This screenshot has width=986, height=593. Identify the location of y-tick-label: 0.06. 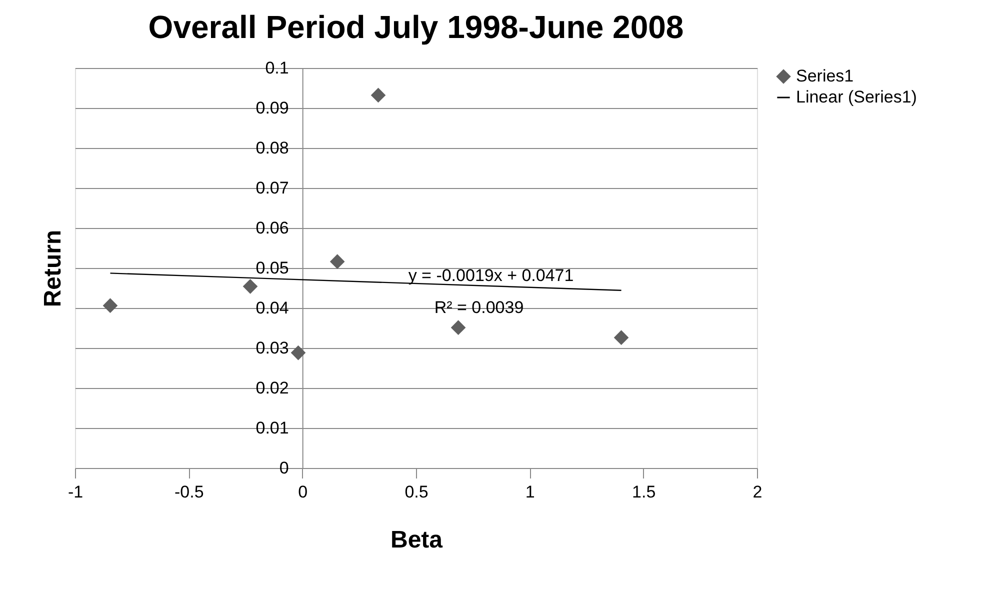
(272, 228).